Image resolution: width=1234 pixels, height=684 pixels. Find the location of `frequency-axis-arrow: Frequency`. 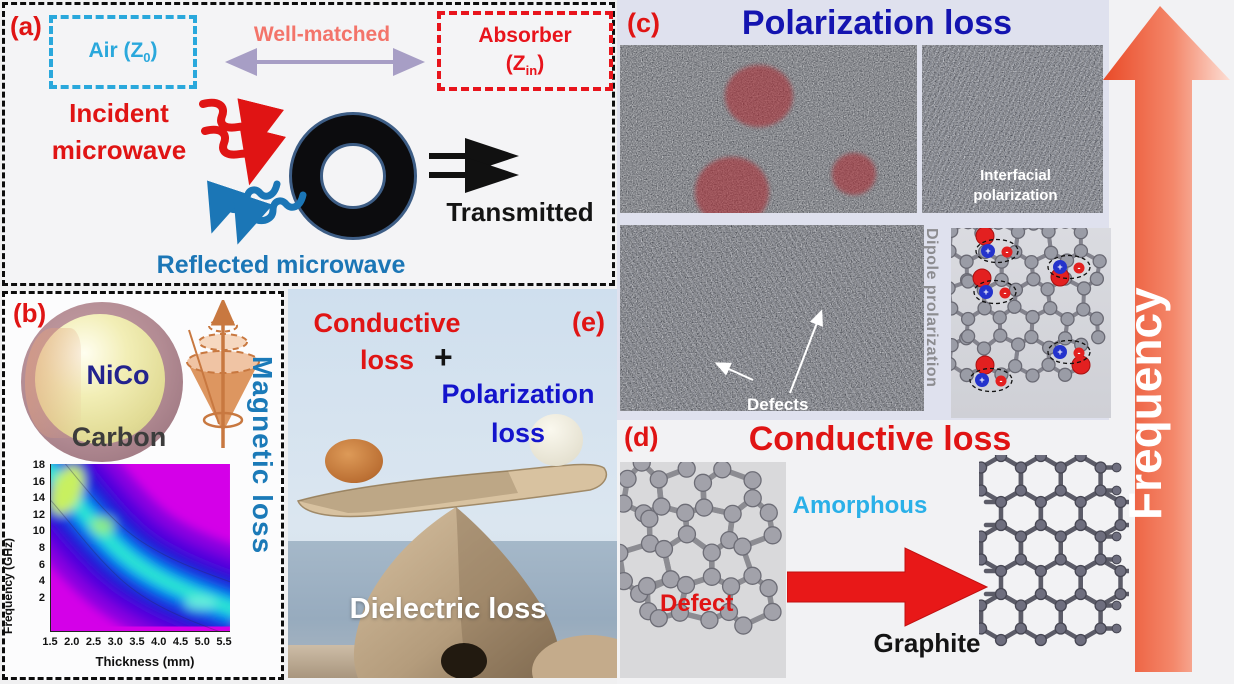

frequency-axis-arrow: Frequency is located at coordinates (1167, 339).